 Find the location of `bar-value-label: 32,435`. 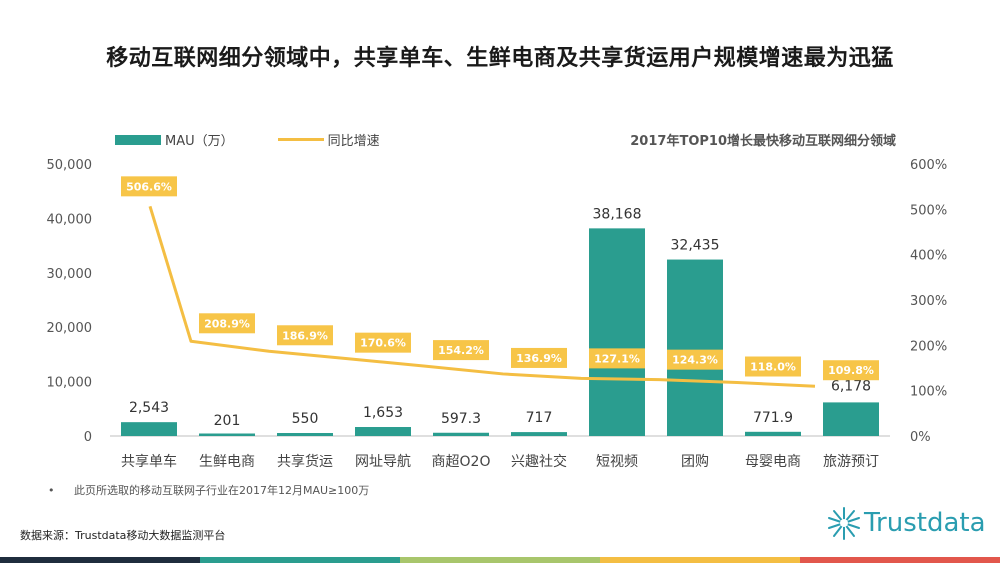

bar-value-label: 32,435 is located at coordinates (695, 246).